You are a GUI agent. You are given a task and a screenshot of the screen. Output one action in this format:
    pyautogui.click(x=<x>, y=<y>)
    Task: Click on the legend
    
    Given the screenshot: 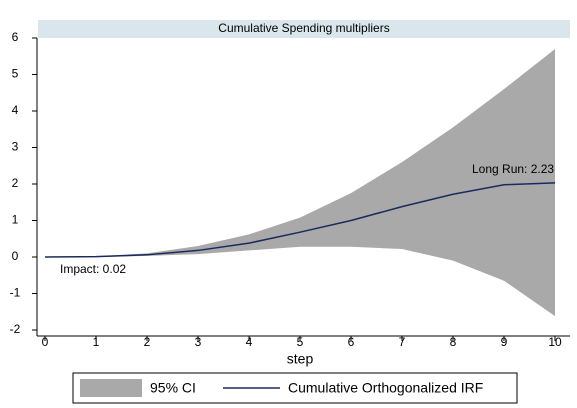 What is the action you would take?
    pyautogui.click(x=295, y=388)
    